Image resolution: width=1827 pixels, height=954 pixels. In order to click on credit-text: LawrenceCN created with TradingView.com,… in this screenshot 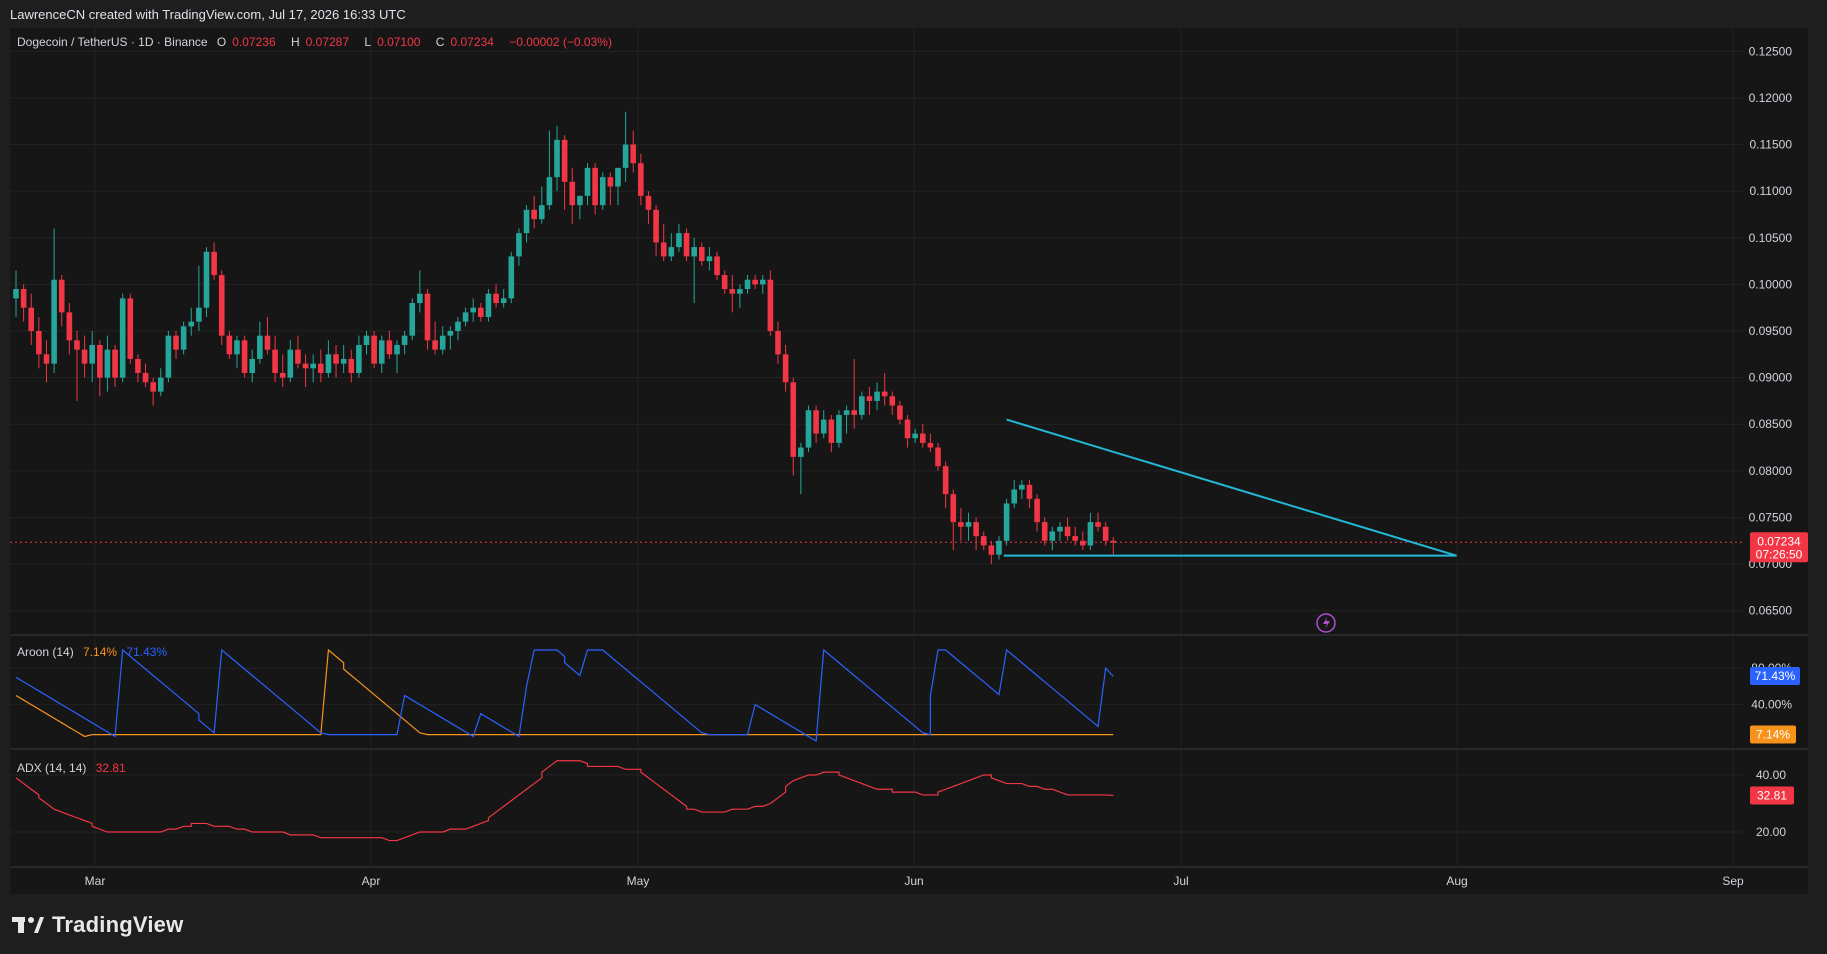, I will do `click(208, 14)`.